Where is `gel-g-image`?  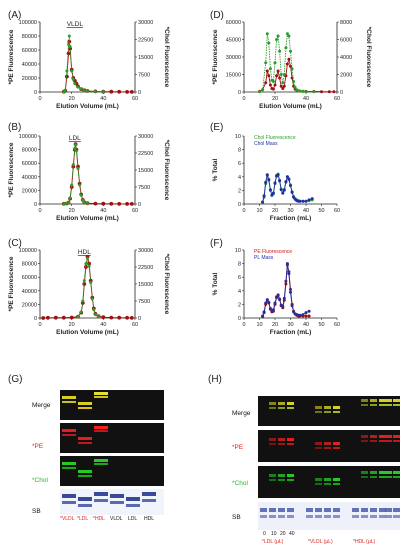
gel-g-image is located at coordinates (112, 452).